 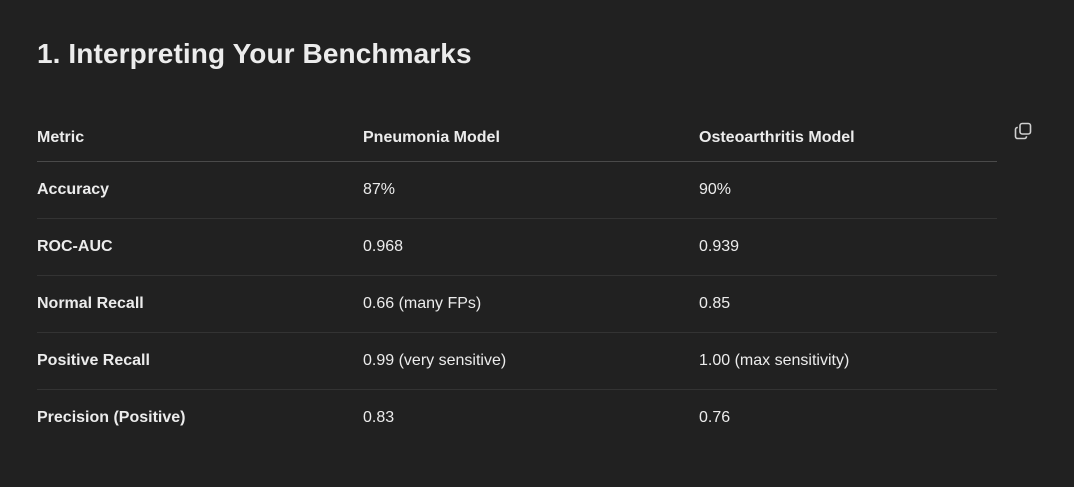 I want to click on osteoarthritis-value-cell: 1.00 (max sensitivity), so click(x=848, y=361).